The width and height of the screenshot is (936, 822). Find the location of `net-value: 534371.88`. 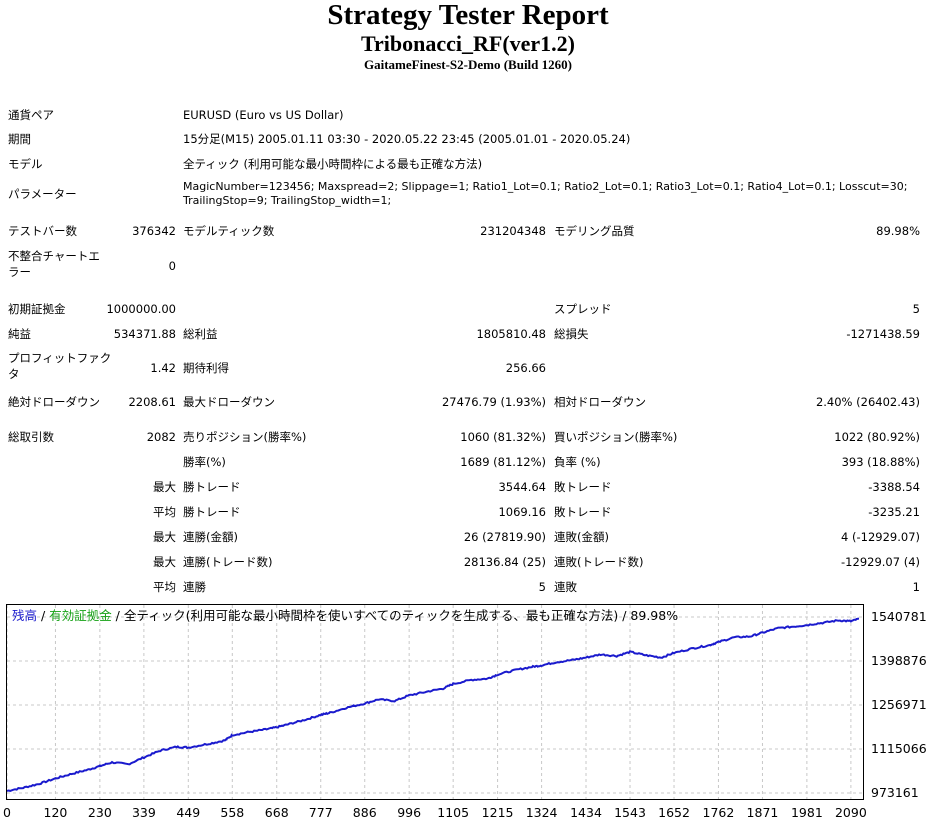

net-value: 534371.88 is located at coordinates (144, 334).